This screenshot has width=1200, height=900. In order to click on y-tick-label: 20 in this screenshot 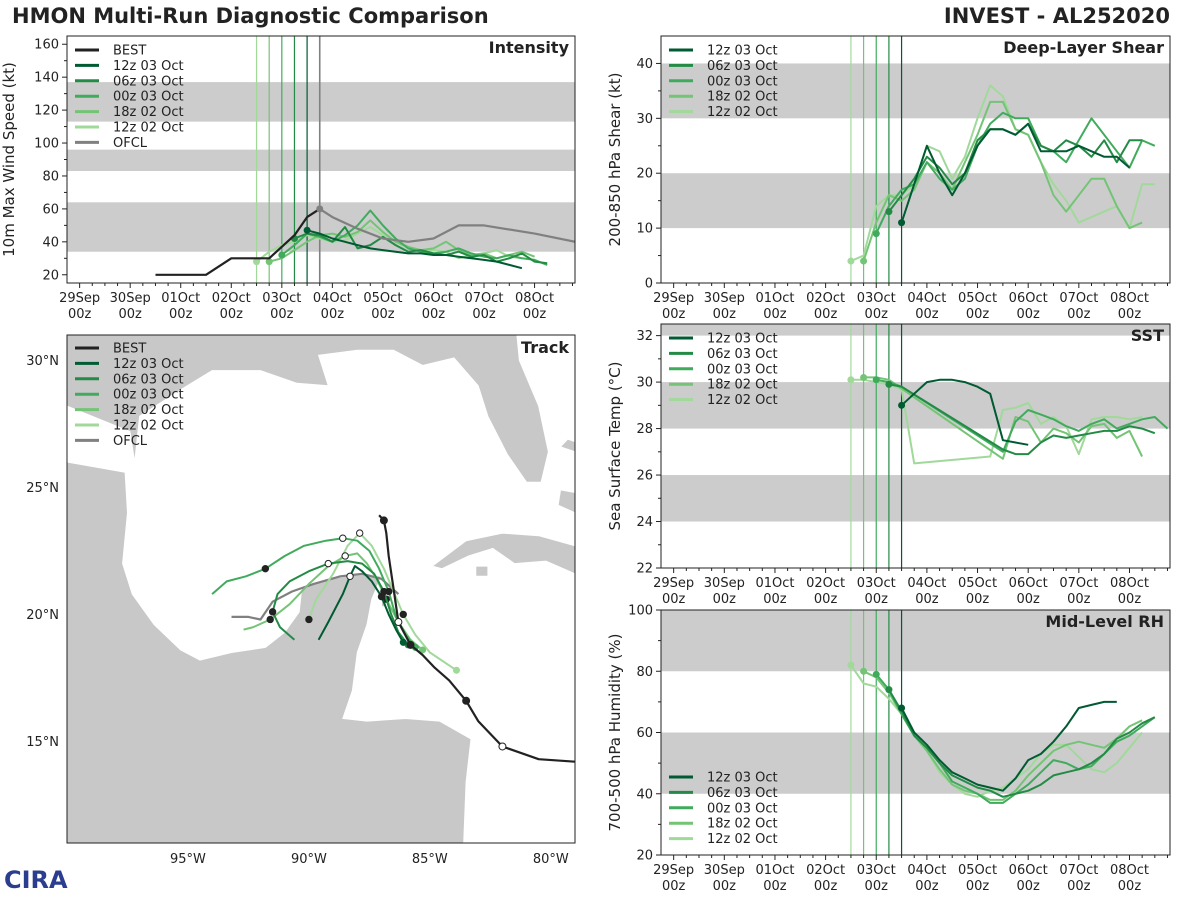, I will do `click(644, 174)`.